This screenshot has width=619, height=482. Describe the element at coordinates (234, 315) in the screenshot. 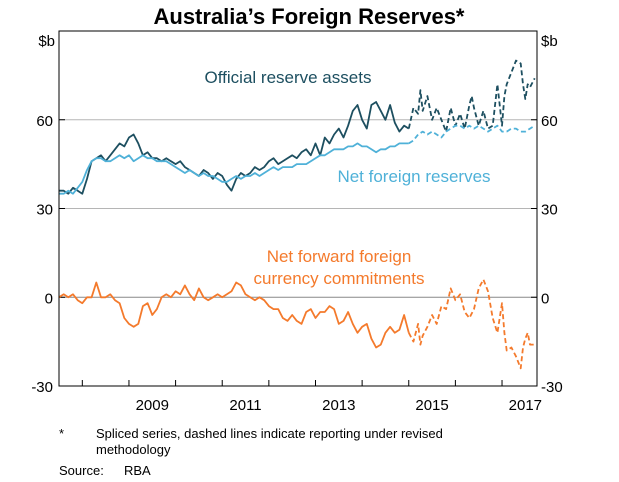

I see `series-line-net-forward-foreign-currency-commitments-solid` at that location.